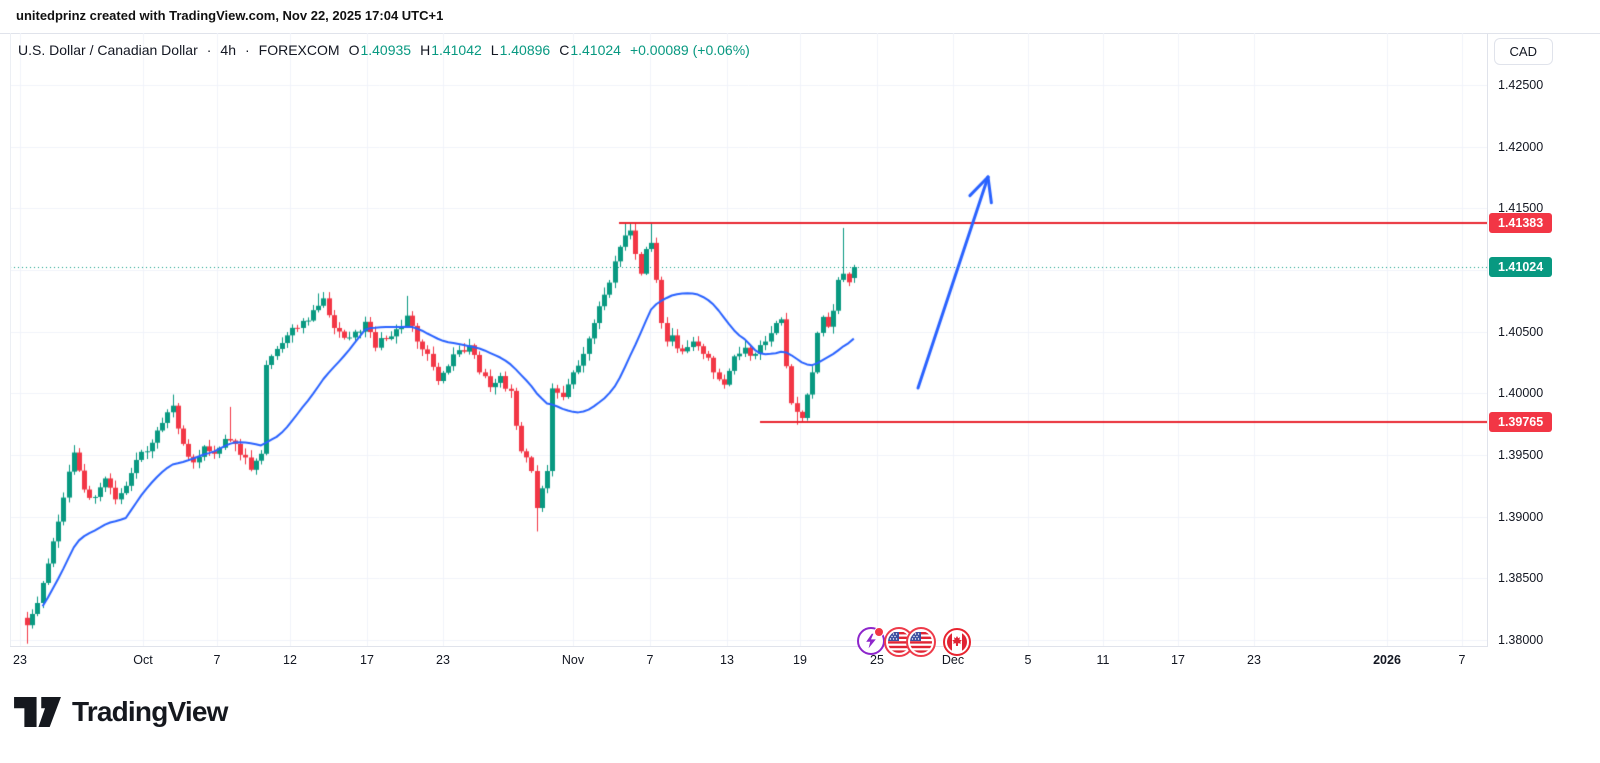 The width and height of the screenshot is (1600, 763). I want to click on price-tick-label: 1.39500, so click(1521, 455).